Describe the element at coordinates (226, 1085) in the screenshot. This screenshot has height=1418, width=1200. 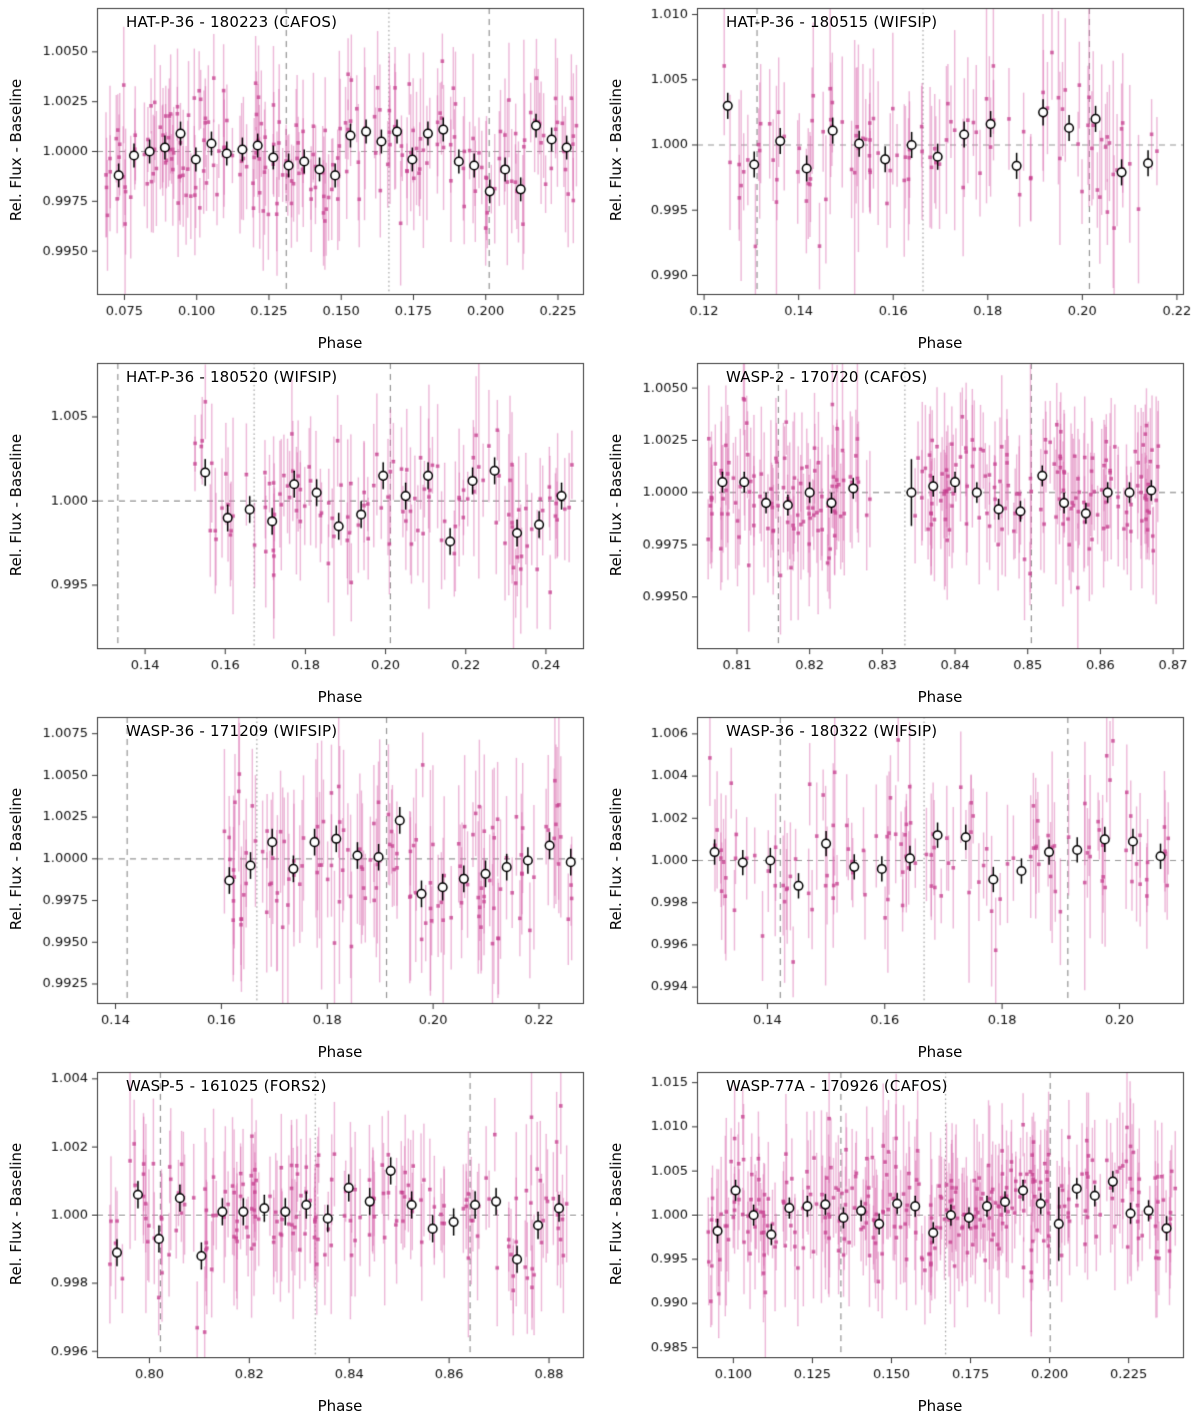
I see `panel-title: WASP-5 - 161025 (FORS2)` at that location.